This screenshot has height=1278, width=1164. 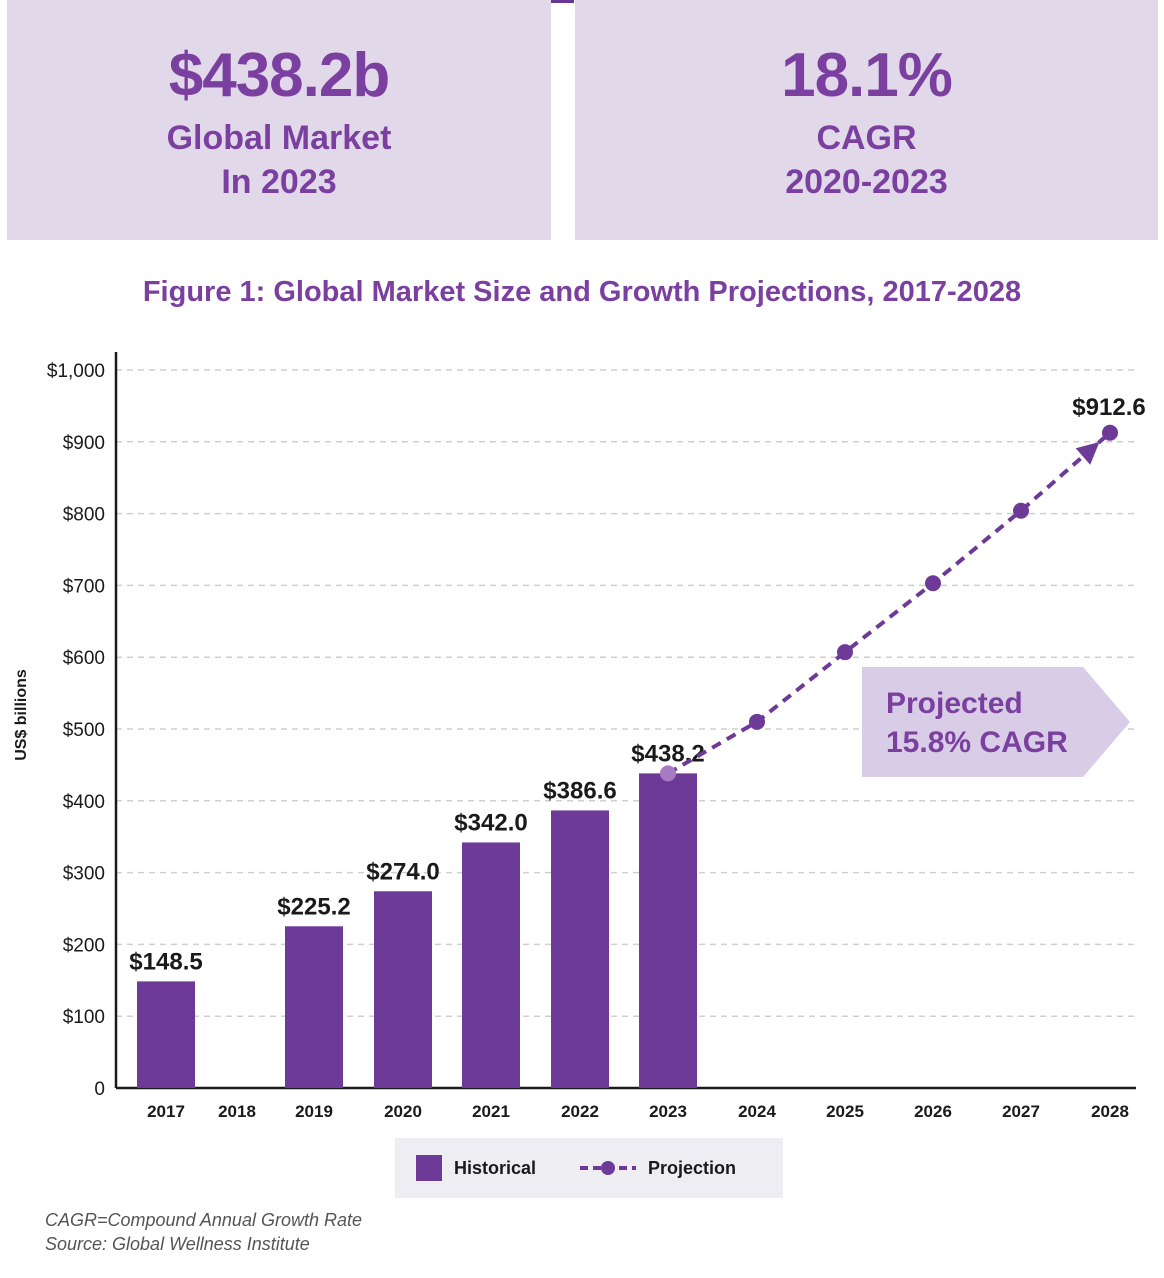 I want to click on y-tick-label: $900, so click(x=84, y=443).